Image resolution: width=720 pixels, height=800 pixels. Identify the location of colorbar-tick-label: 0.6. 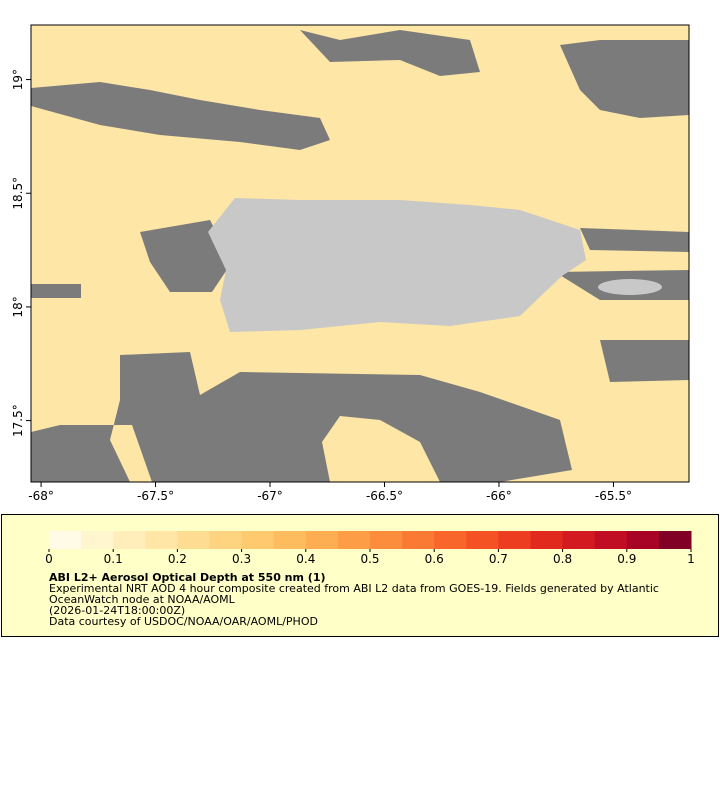
(434, 559).